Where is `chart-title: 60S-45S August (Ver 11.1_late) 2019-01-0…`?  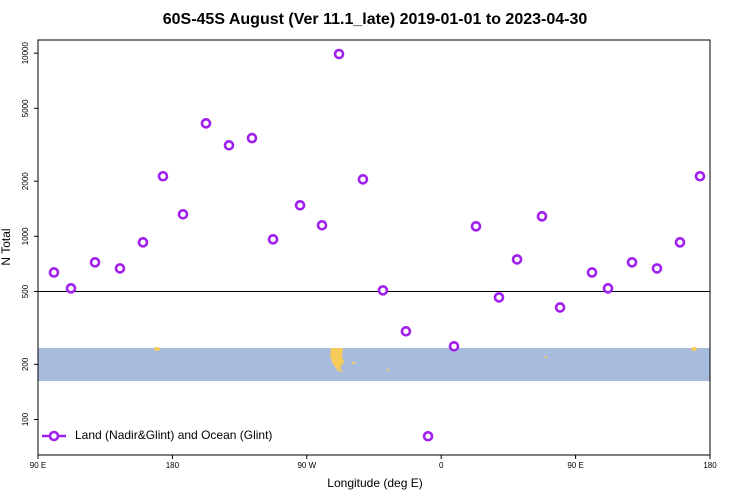 chart-title: 60S-45S August (Ver 11.1_late) 2019-01-0… is located at coordinates (375, 19).